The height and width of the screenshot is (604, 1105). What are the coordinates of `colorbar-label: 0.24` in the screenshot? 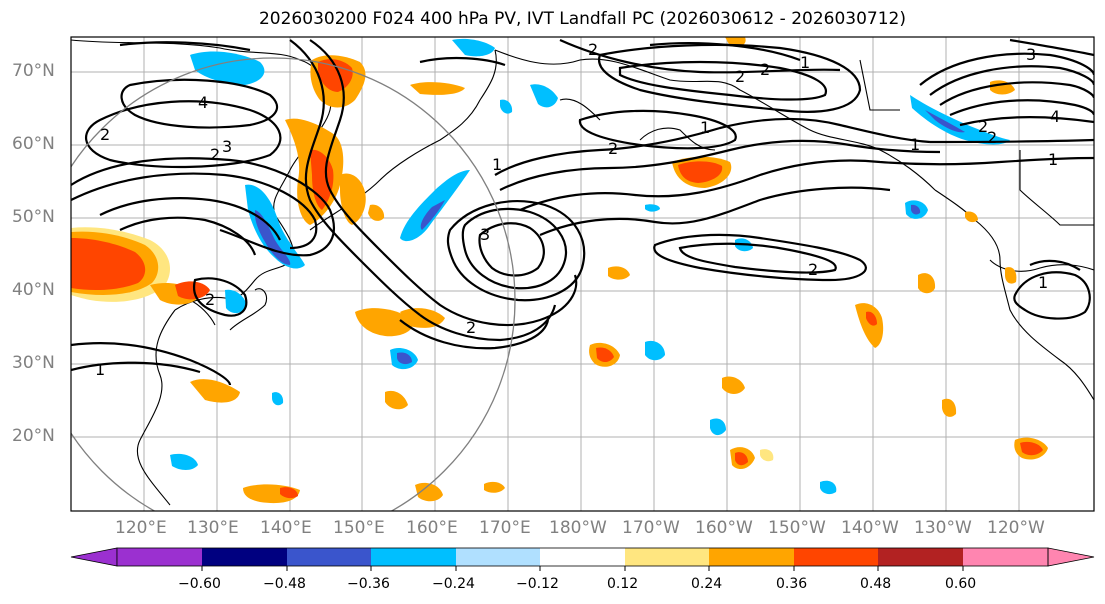 It's located at (707, 584).